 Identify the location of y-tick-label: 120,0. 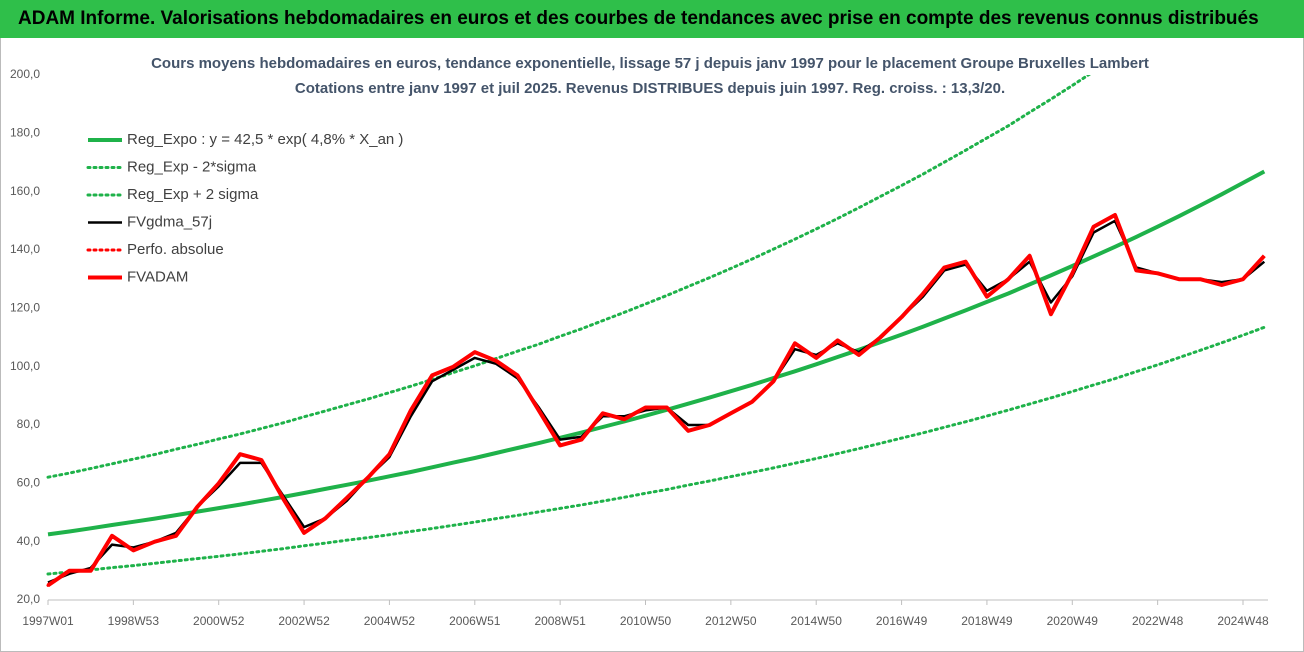
(25, 308).